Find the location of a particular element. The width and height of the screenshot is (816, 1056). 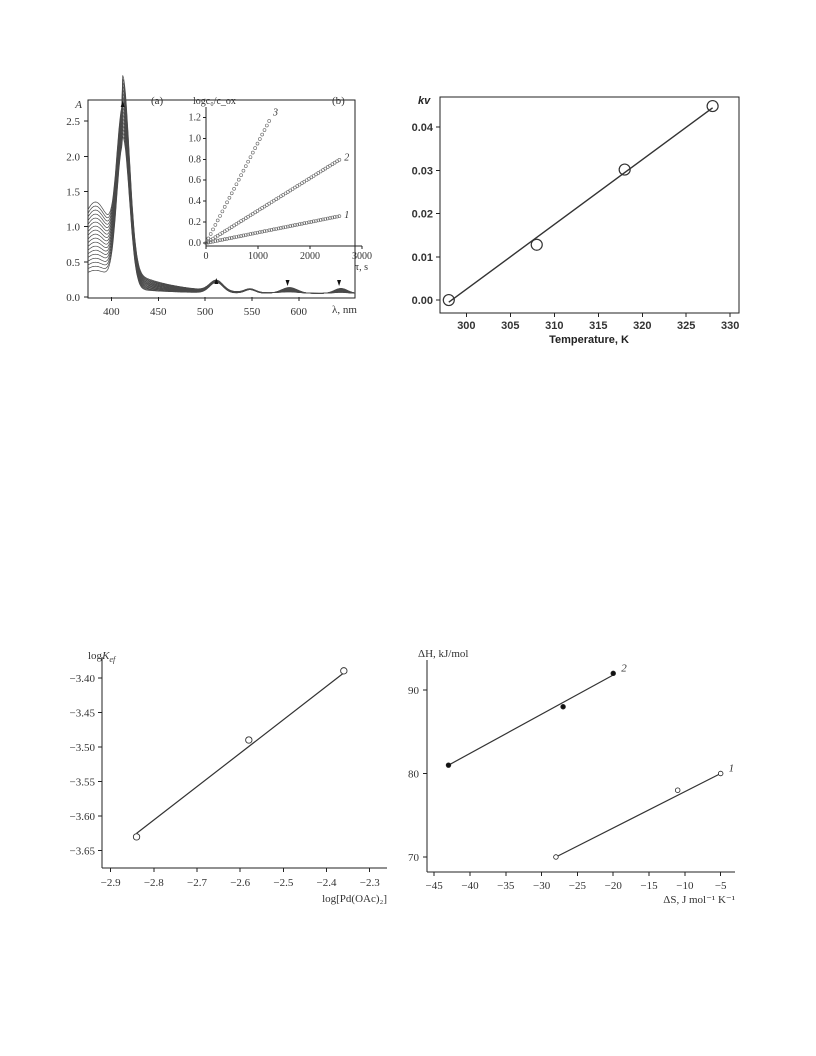

spectra-y-tick-label: 2.5 is located at coordinates (73, 122).